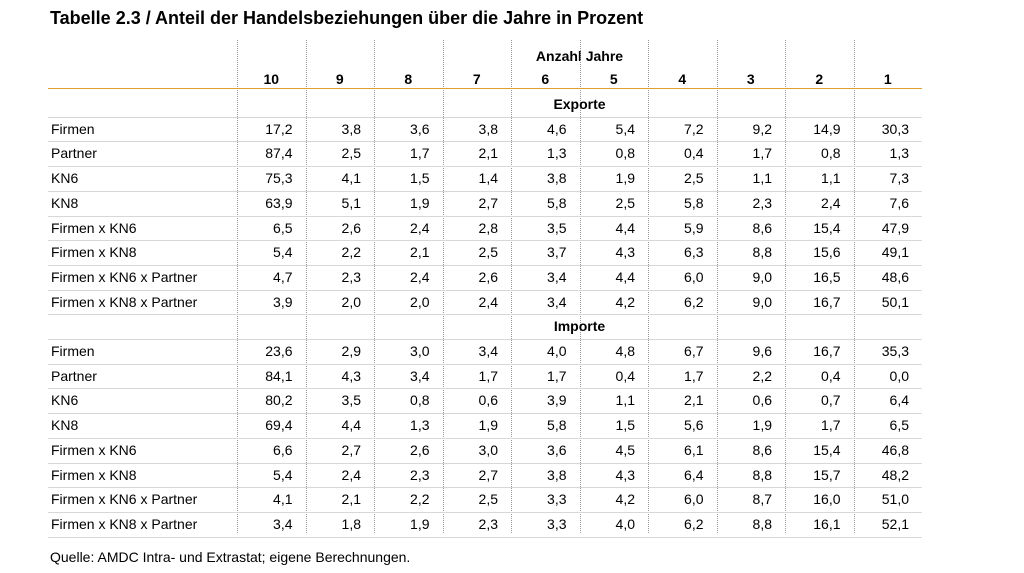 This screenshot has width=1024, height=573. What do you see at coordinates (899, 178) in the screenshot?
I see `cell: 7,3` at bounding box center [899, 178].